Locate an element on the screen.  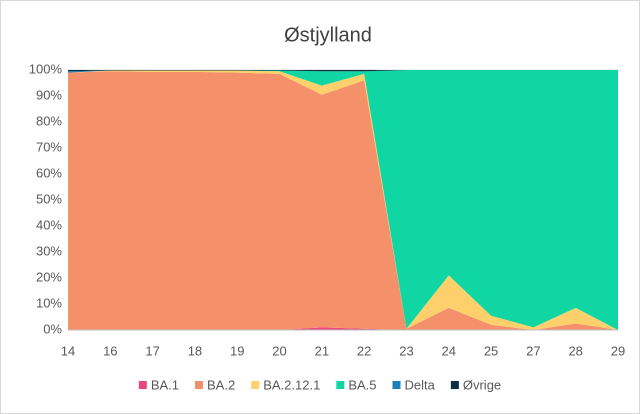
y-tick-label: 70% is located at coordinates (49, 146).